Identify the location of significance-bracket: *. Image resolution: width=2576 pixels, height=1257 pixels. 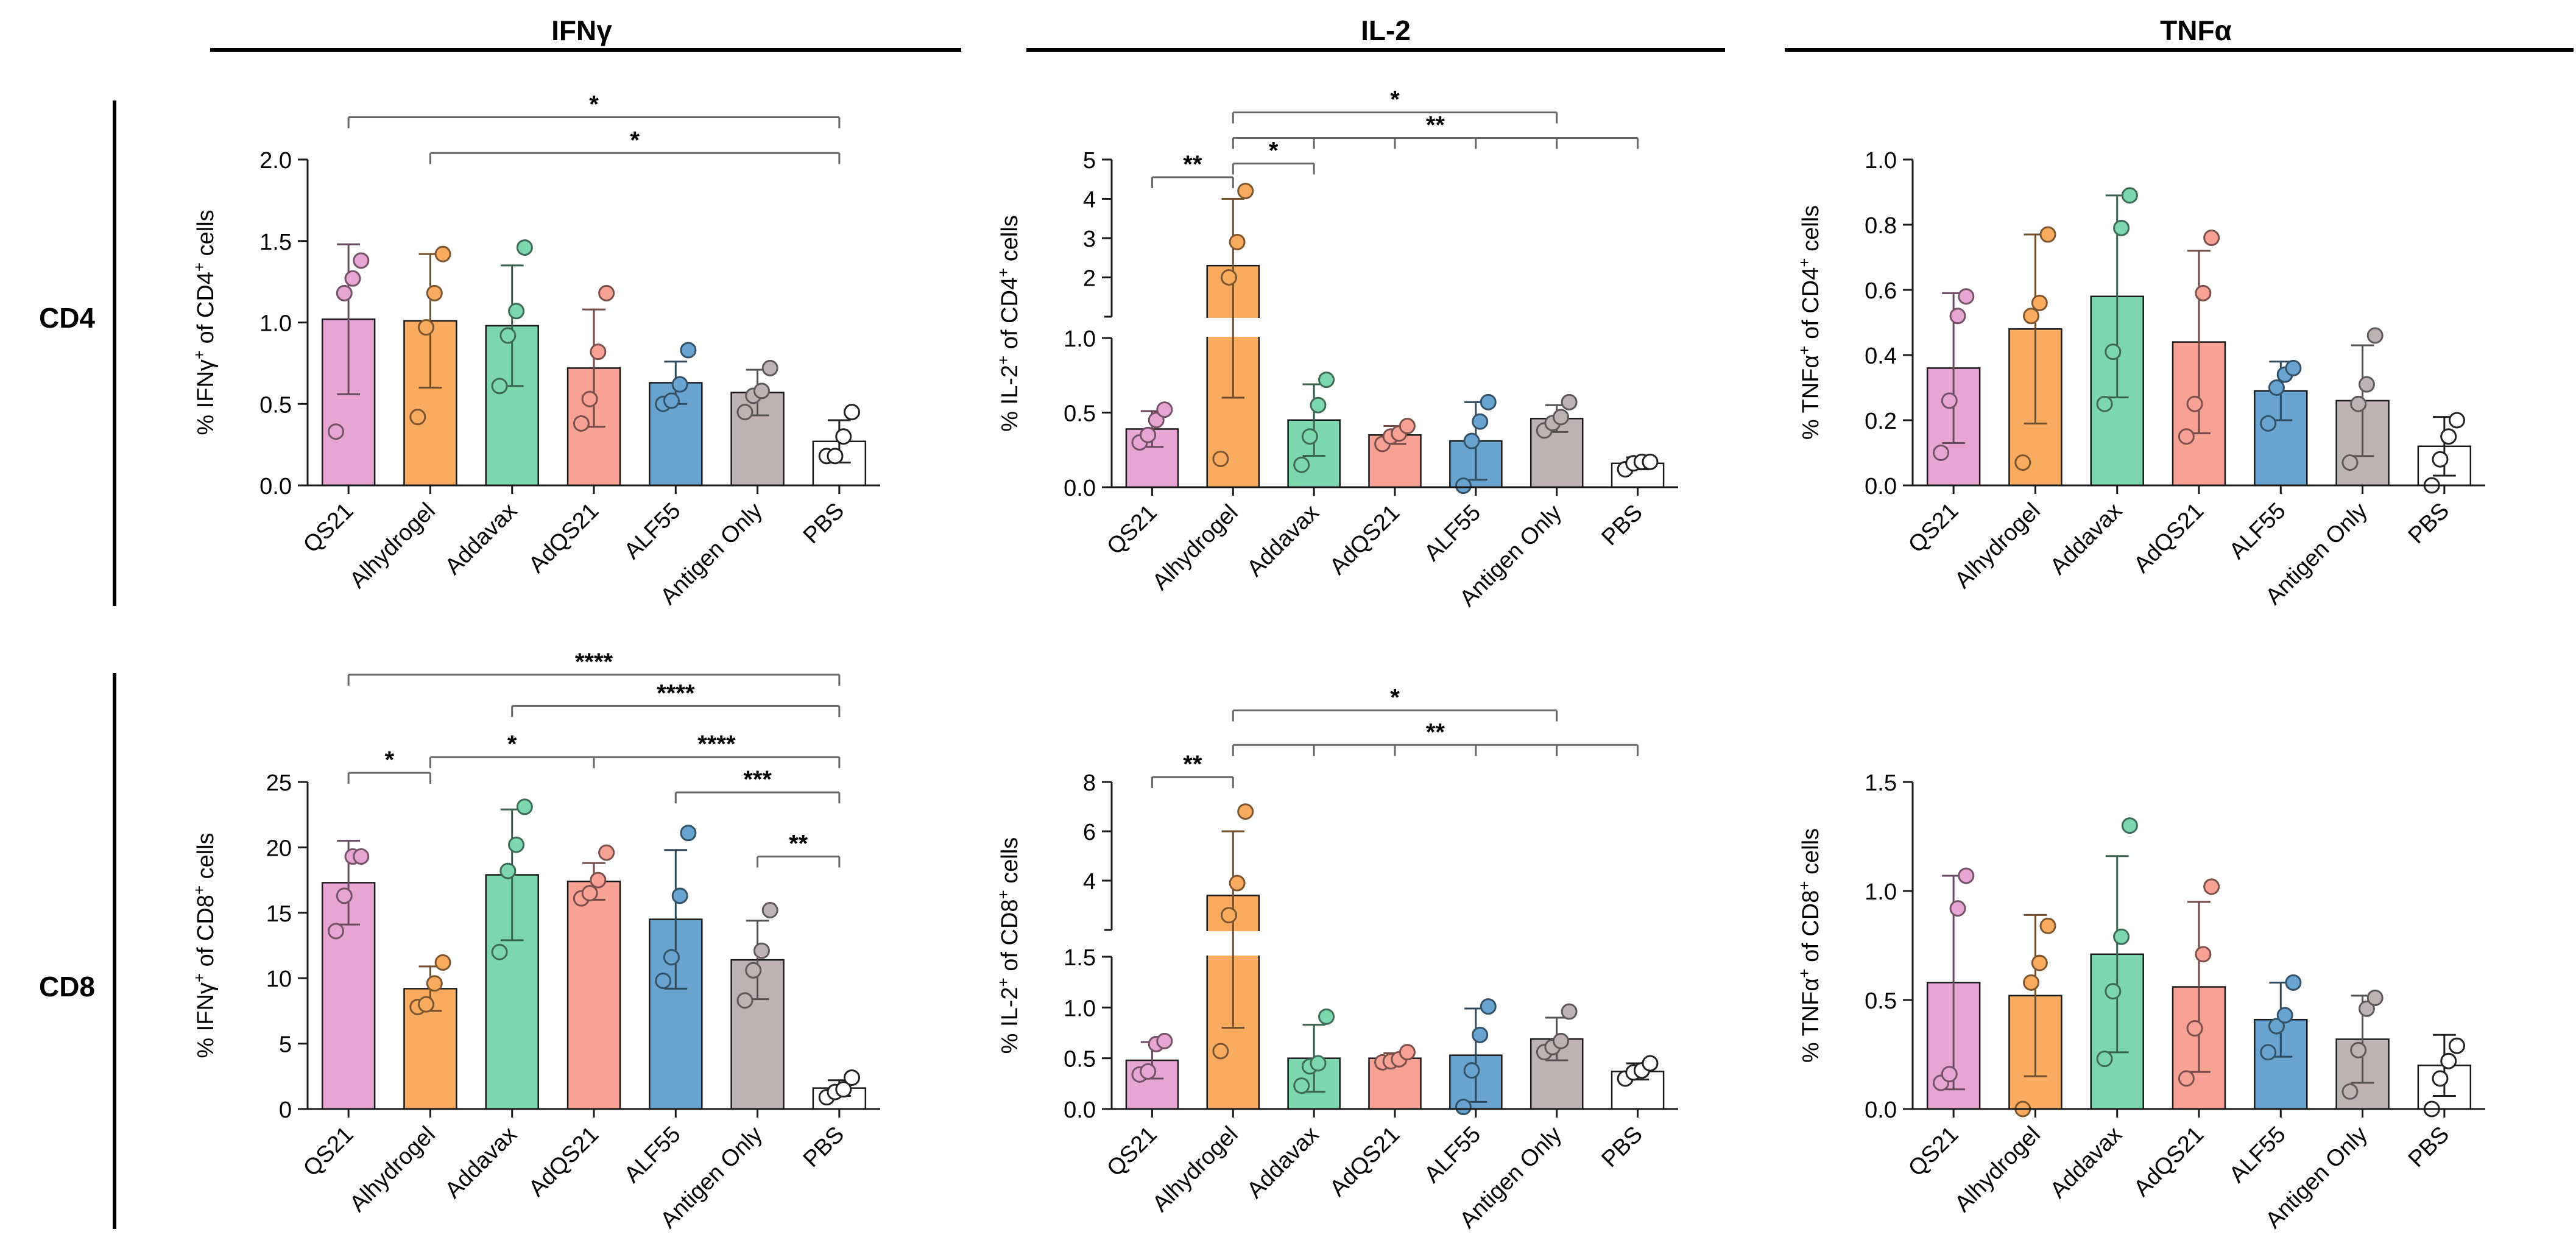
(389, 765).